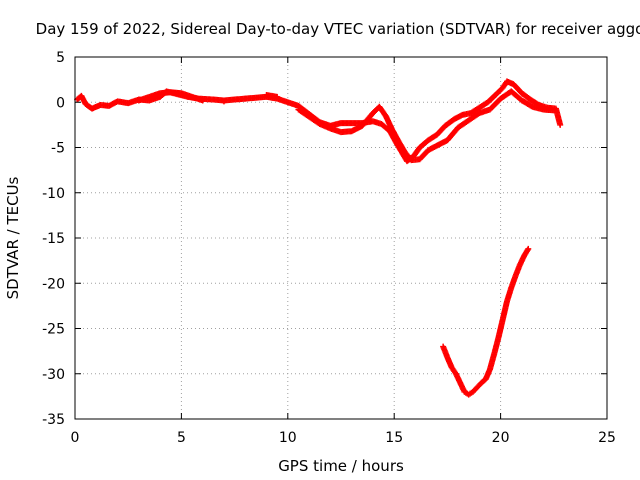 The width and height of the screenshot is (640, 480). I want to click on x-tick-label: 10, so click(288, 438).